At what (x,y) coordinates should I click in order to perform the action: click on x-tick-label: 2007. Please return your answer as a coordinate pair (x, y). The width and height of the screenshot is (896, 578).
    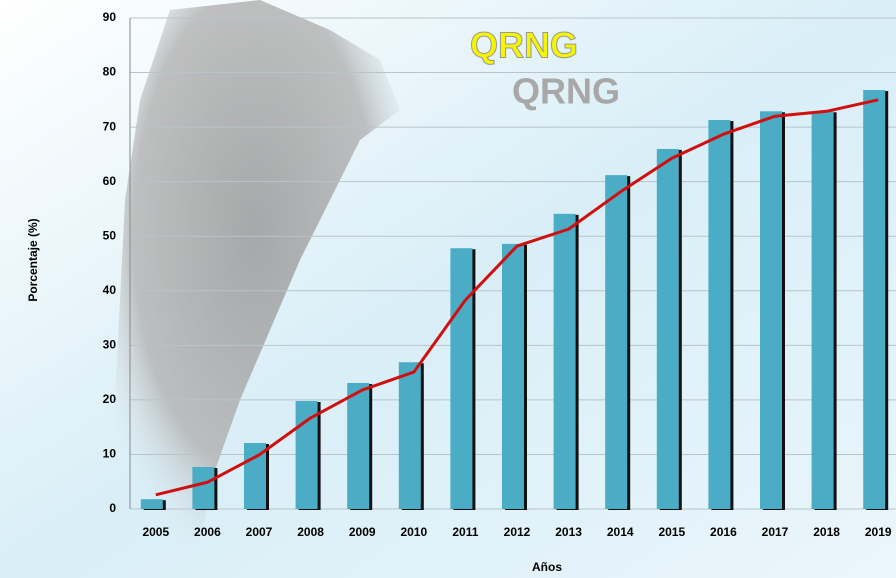
    Looking at the image, I should click on (259, 532).